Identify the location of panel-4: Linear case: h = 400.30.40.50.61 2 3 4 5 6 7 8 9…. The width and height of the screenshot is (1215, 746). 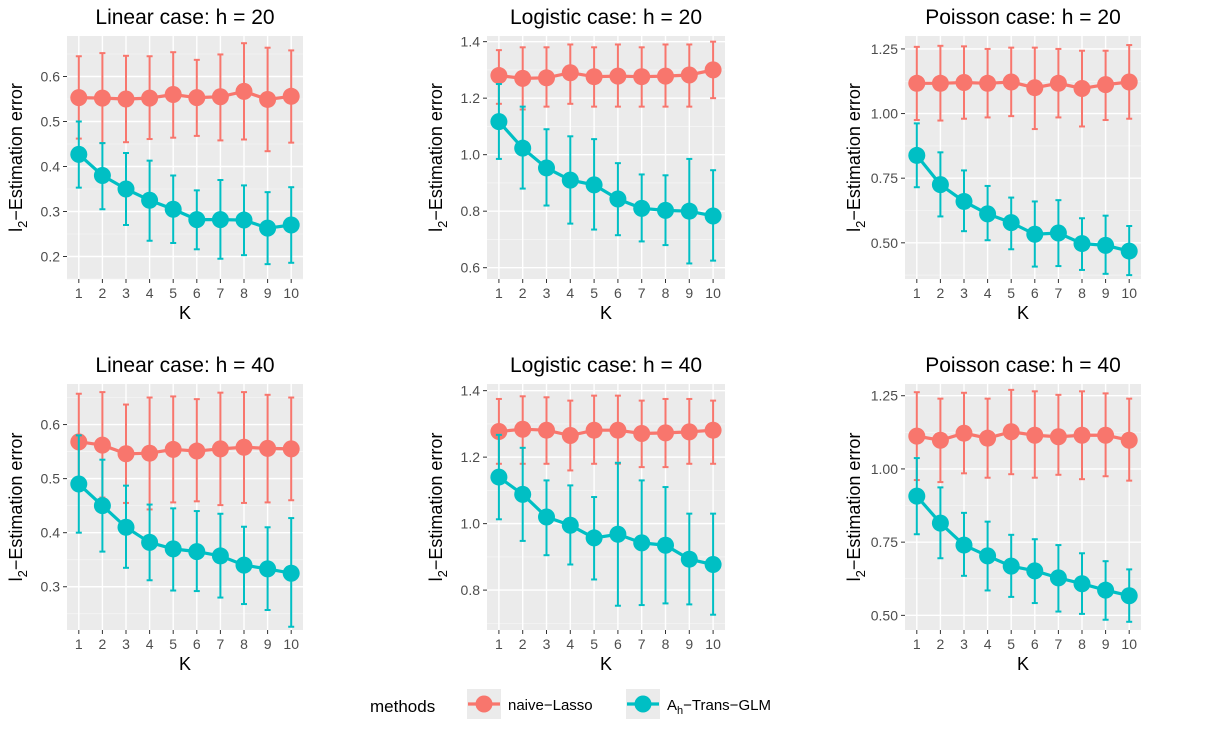
(154, 514).